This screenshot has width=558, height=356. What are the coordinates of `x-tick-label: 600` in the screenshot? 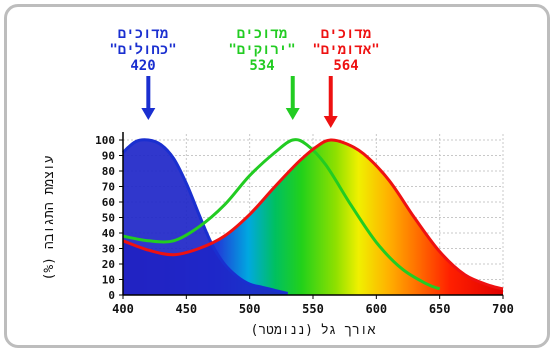 It's located at (376, 309).